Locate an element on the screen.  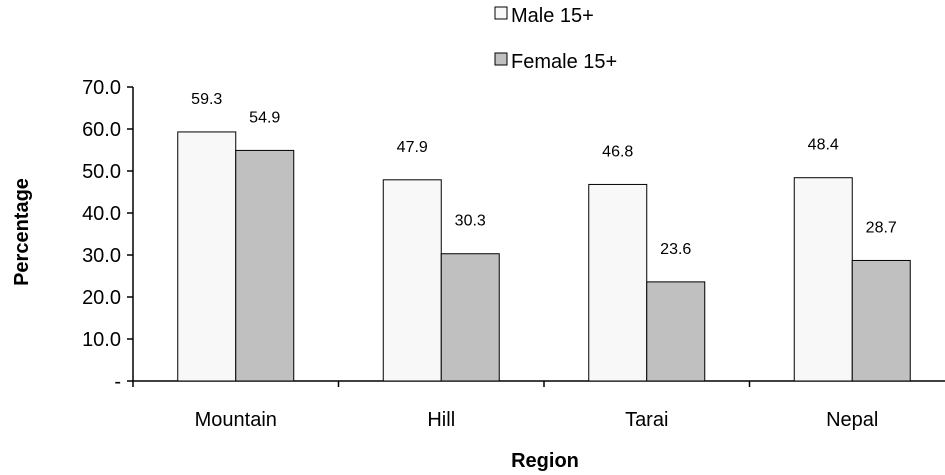
data-label: 23.6 is located at coordinates (675, 249).